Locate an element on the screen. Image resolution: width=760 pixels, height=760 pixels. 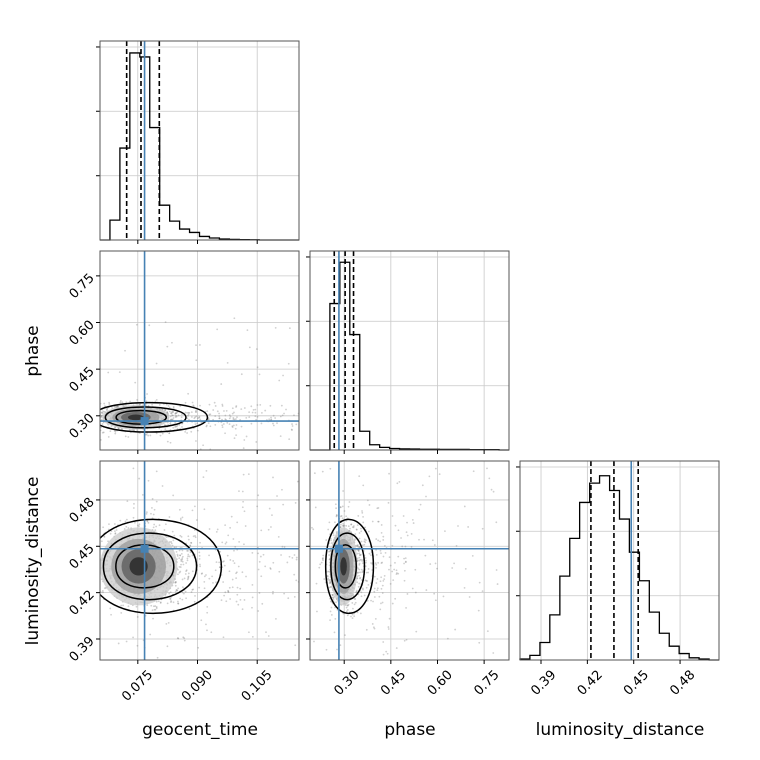
scatter-phase-vs-luminosity-distance: 0.30 0.45 0.60 0.75 is located at coordinates (408, 579).